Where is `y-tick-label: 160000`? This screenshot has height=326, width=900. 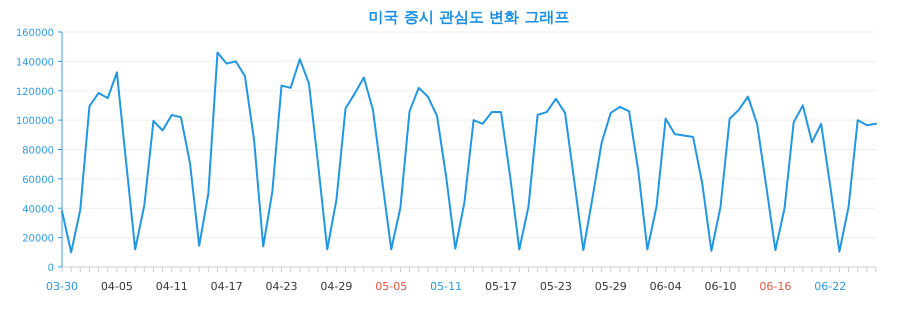 y-tick-label: 160000 is located at coordinates (35, 33).